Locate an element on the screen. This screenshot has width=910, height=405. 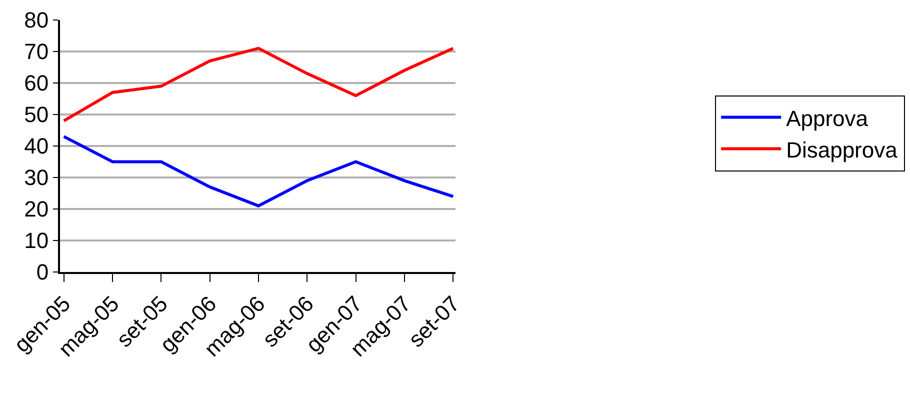
y-tick-label: 50 is located at coordinates (36, 115).